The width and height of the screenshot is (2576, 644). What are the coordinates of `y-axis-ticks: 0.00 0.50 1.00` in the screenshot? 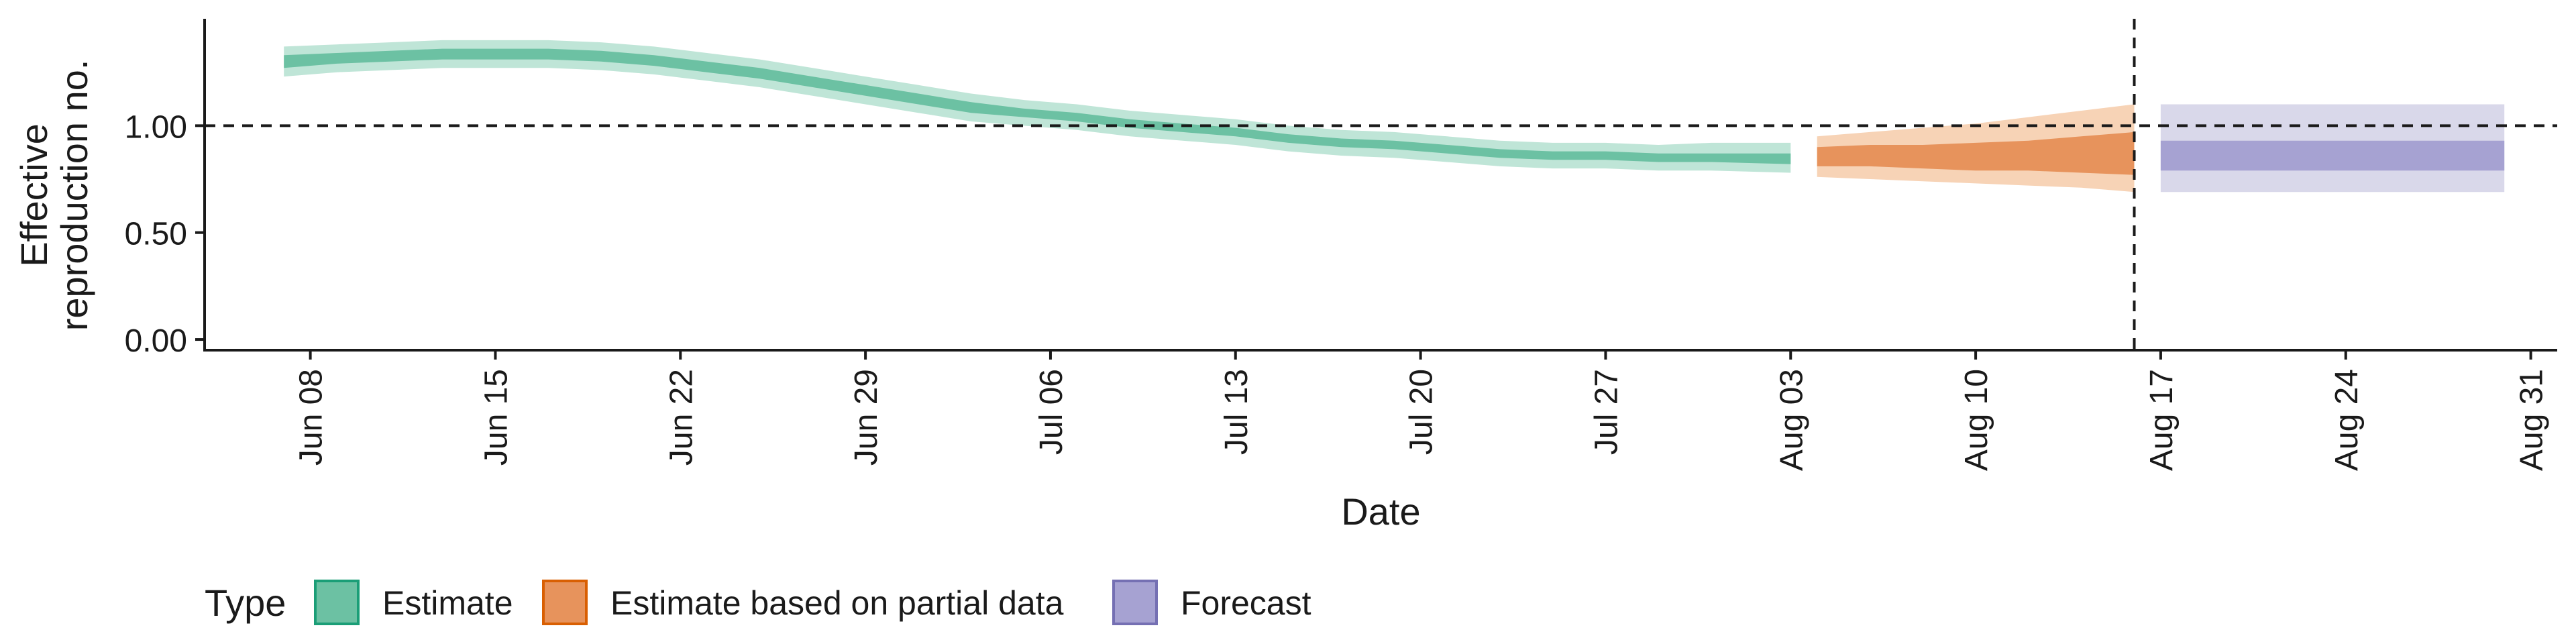 It's located at (165, 234).